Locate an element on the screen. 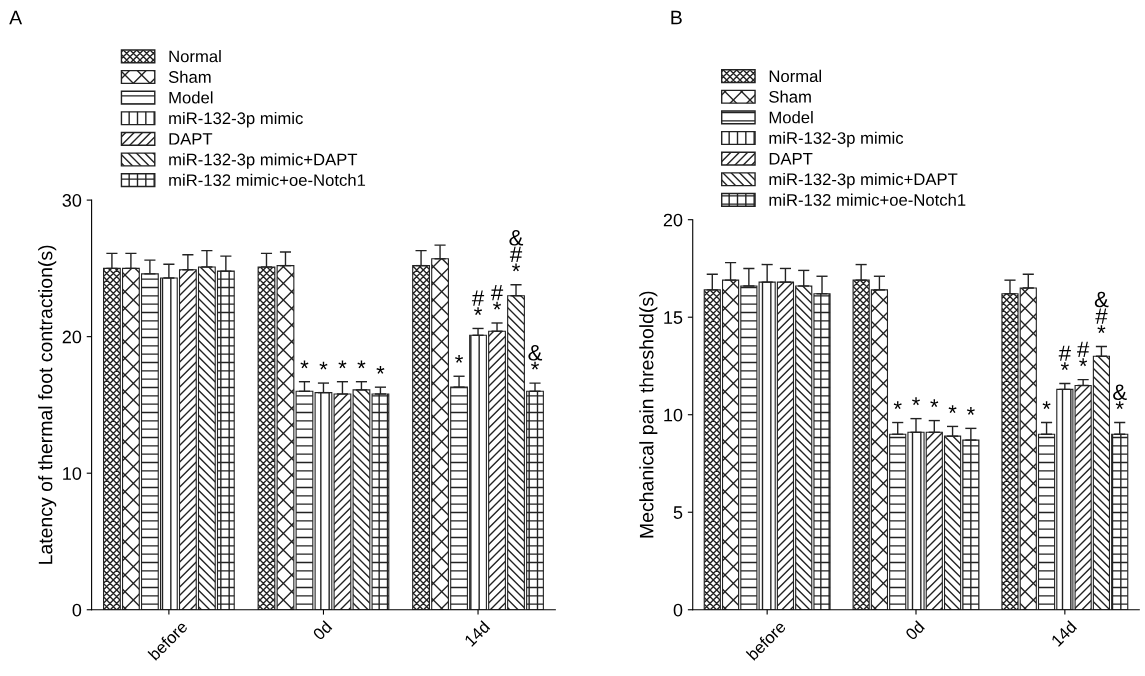 This screenshot has height=676, width=1145. chart-title: B is located at coordinates (676, 17).